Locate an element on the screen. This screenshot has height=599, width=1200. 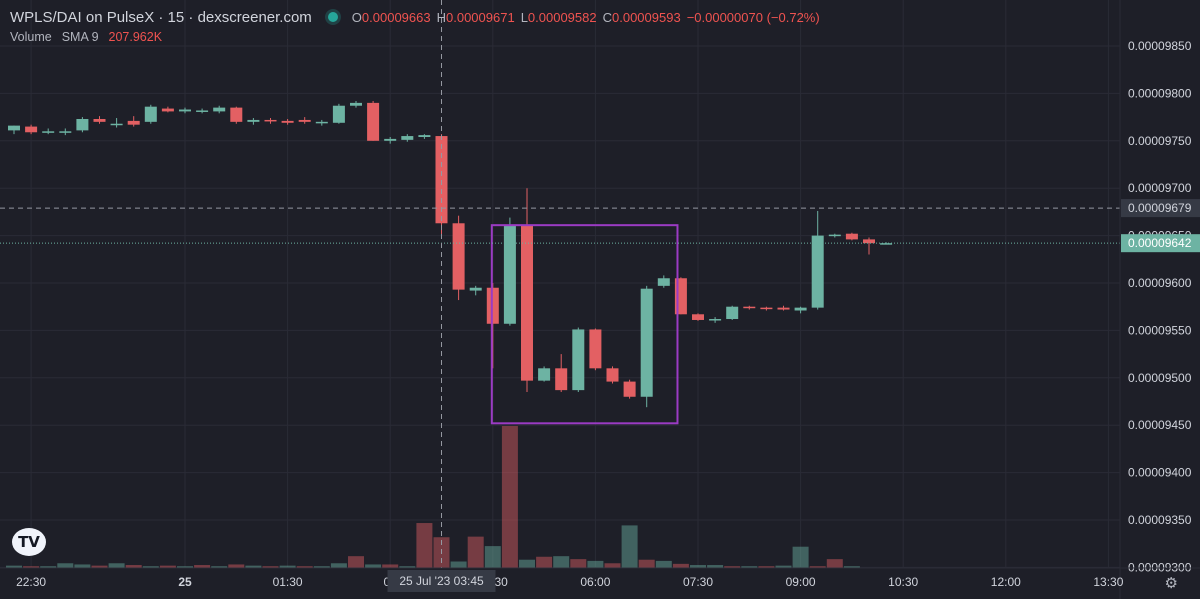
crosshair-price-tag is located at coordinates (1160, 208).